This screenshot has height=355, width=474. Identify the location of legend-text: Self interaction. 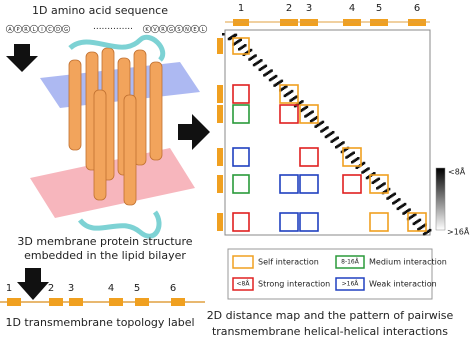
(288, 262).